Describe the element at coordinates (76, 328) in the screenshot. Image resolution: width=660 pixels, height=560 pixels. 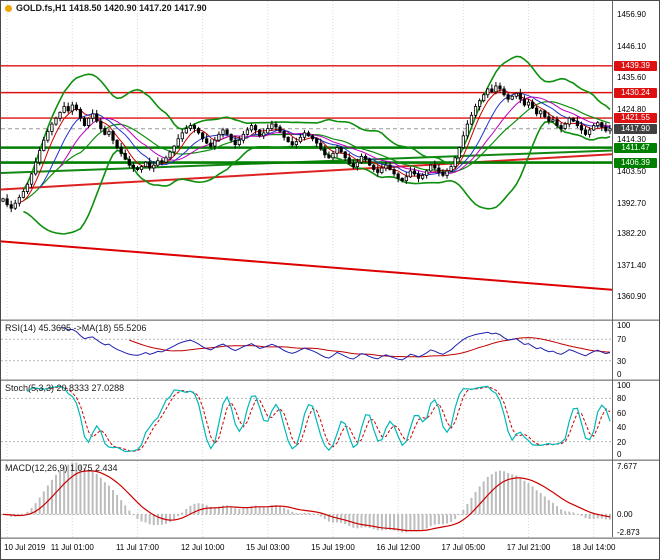
I see `rsi-label: RSI(14) 45.3695 ->MA(18) 55.5206` at that location.